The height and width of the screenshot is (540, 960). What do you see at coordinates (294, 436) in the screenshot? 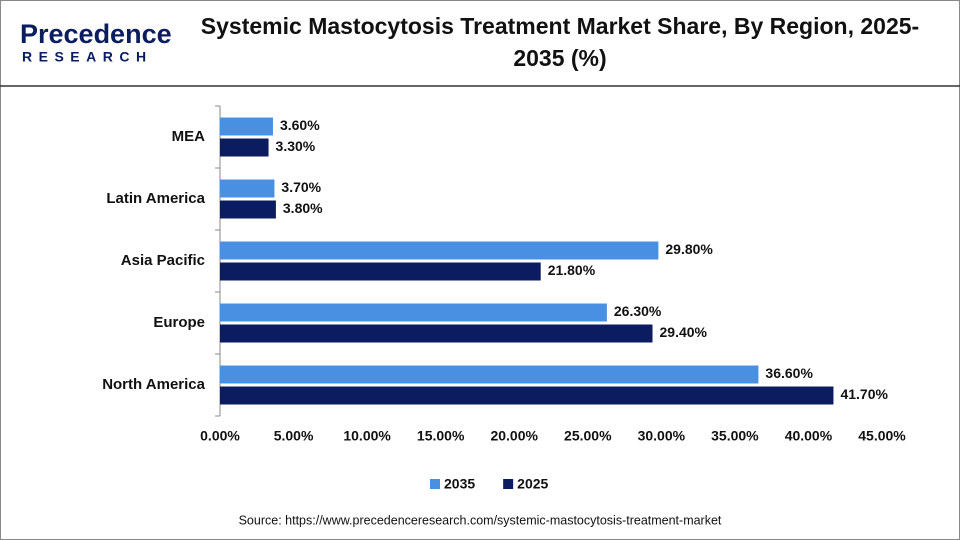
I see `x-tick-label: 5.00%` at bounding box center [294, 436].